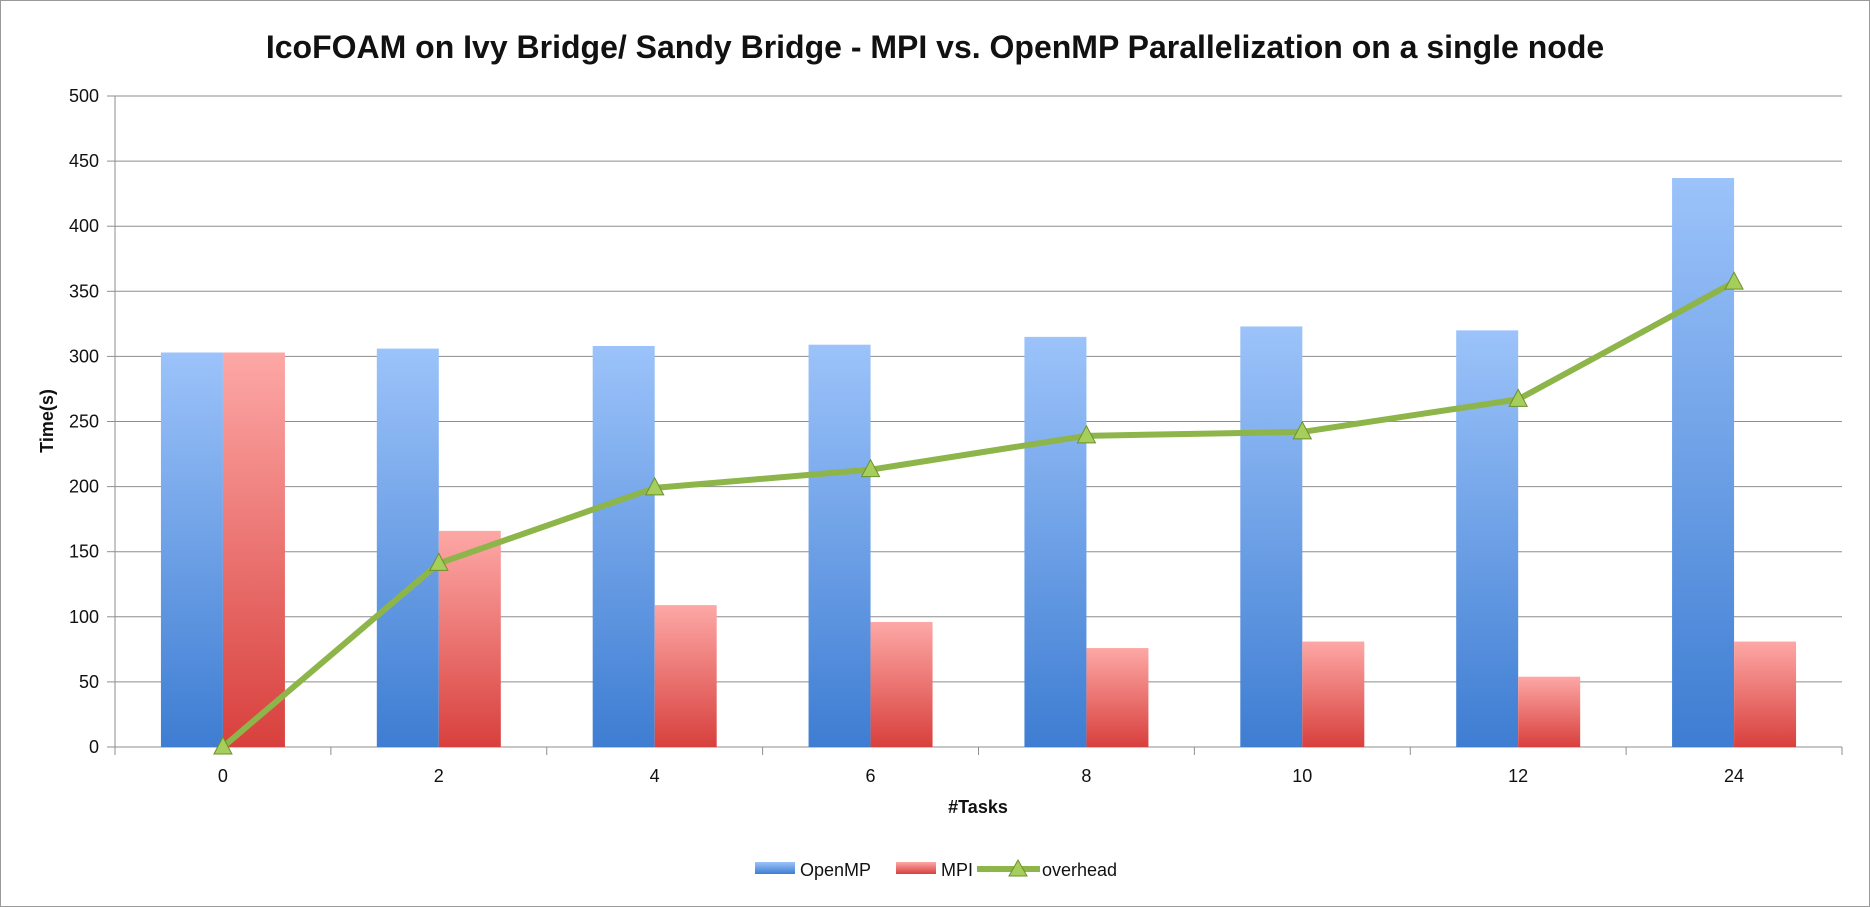  Describe the element at coordinates (89, 682) in the screenshot. I see `y-tick-label: 50` at that location.